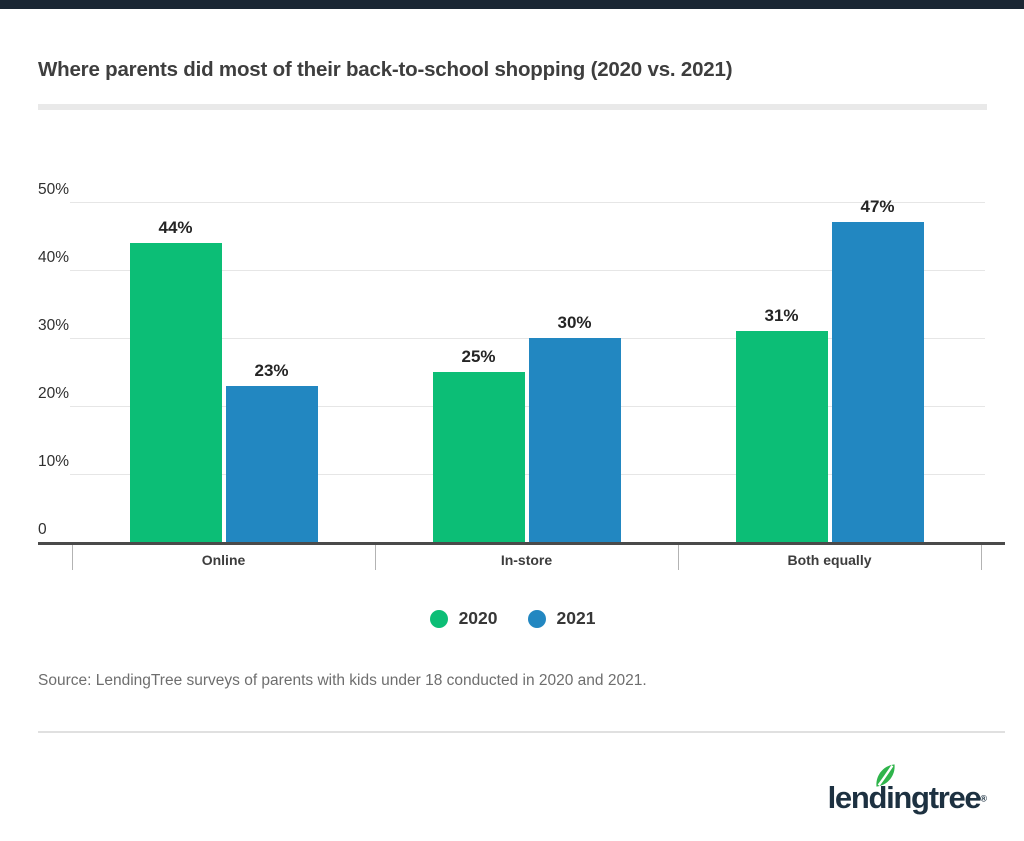 The width and height of the screenshot is (1024, 841). I want to click on x-axis-label-both-equally: Both equally, so click(829, 560).